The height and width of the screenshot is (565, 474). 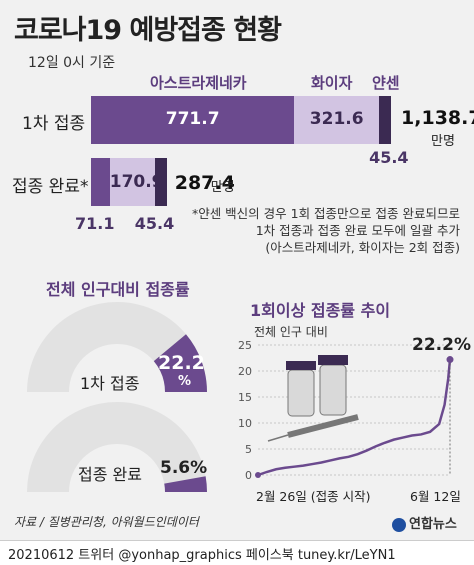 What do you see at coordinates (313, 496) in the screenshot?
I see `x-label-start: 2월 26일 (접종 시작)` at bounding box center [313, 496].